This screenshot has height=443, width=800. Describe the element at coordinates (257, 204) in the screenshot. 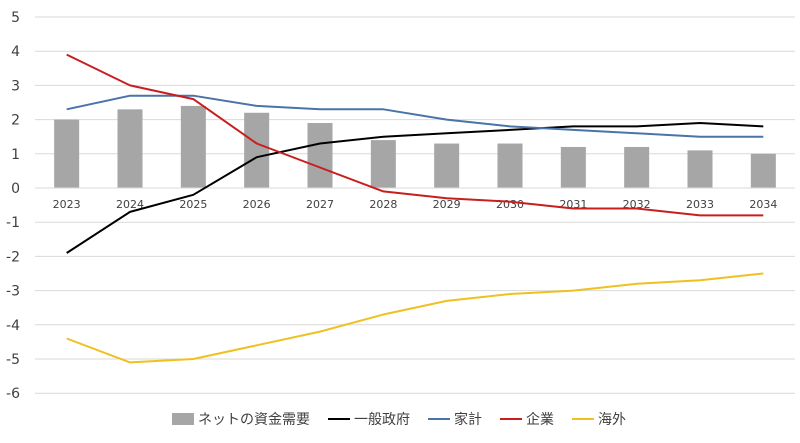

I see `x-tick-label: 2026` at that location.